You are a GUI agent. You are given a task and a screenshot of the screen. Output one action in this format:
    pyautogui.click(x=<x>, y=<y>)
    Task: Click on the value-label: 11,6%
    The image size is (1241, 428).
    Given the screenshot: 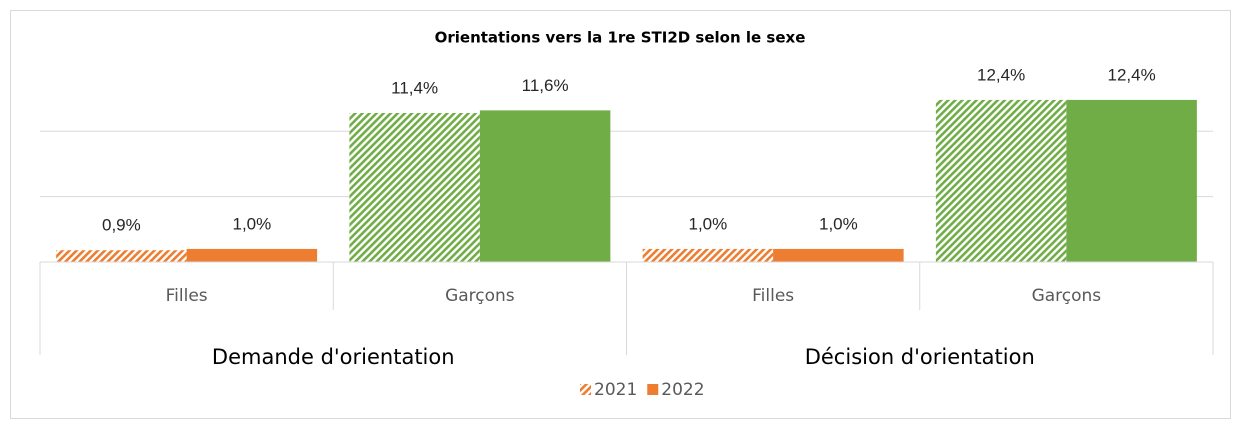 What is the action you would take?
    pyautogui.click(x=545, y=85)
    